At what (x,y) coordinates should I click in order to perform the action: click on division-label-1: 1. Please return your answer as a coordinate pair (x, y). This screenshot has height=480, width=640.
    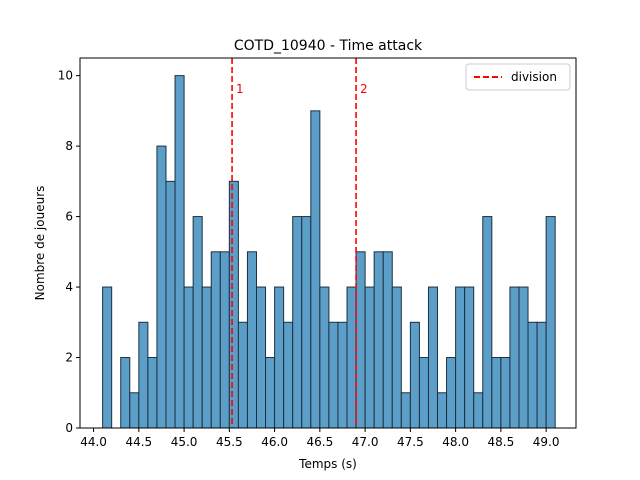
    Looking at the image, I should click on (240, 89).